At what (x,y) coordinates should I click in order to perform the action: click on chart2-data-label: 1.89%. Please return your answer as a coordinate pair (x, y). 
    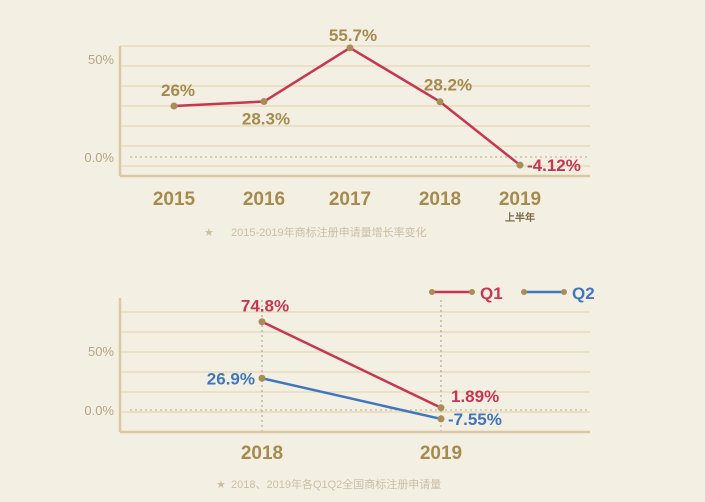
    Looking at the image, I should click on (475, 396).